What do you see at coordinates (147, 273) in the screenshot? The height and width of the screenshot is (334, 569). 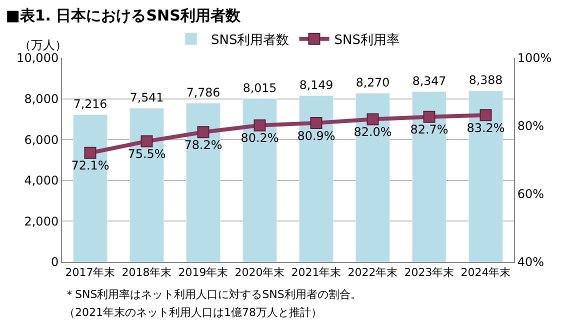 I see `x-tick-label: 2018年末` at bounding box center [147, 273].